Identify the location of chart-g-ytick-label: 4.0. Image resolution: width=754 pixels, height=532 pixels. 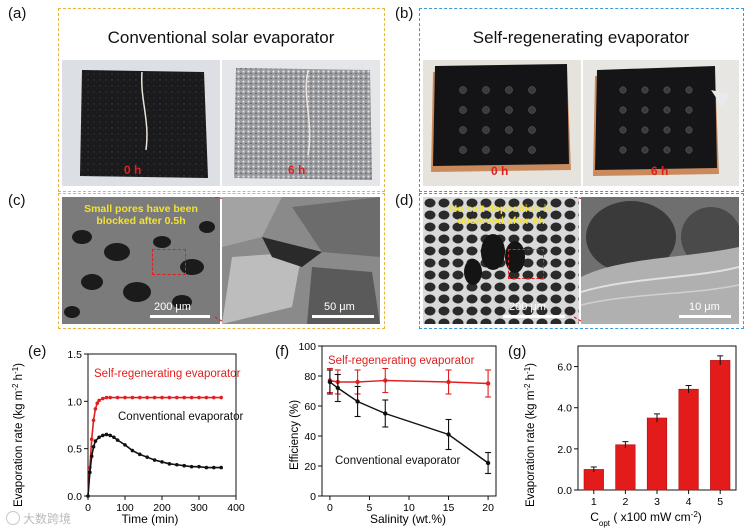
(564, 409).